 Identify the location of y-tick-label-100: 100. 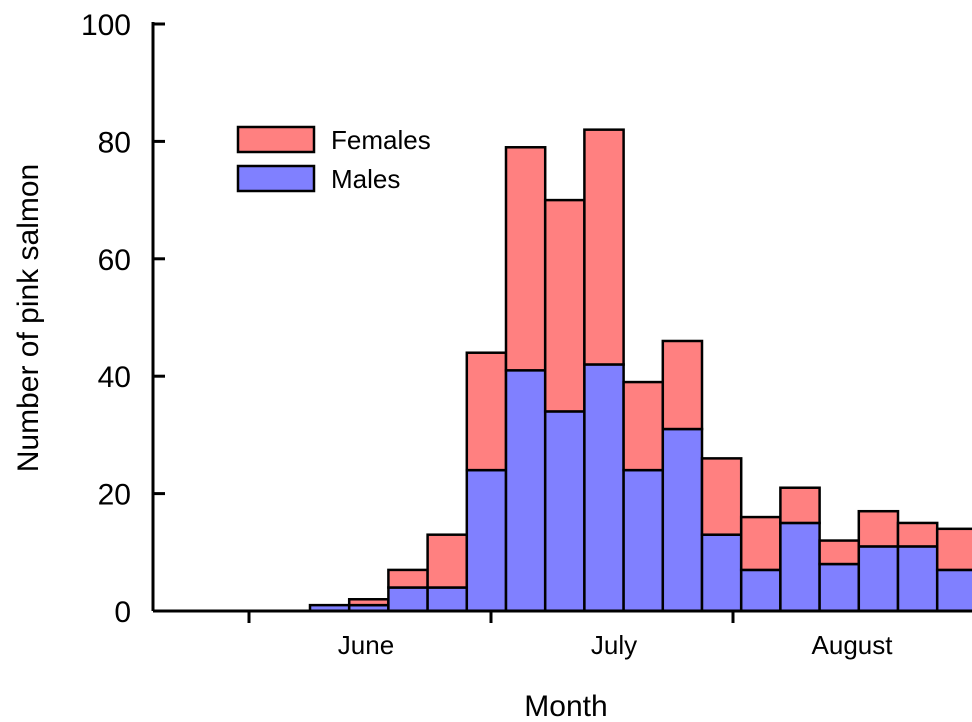
(106, 25).